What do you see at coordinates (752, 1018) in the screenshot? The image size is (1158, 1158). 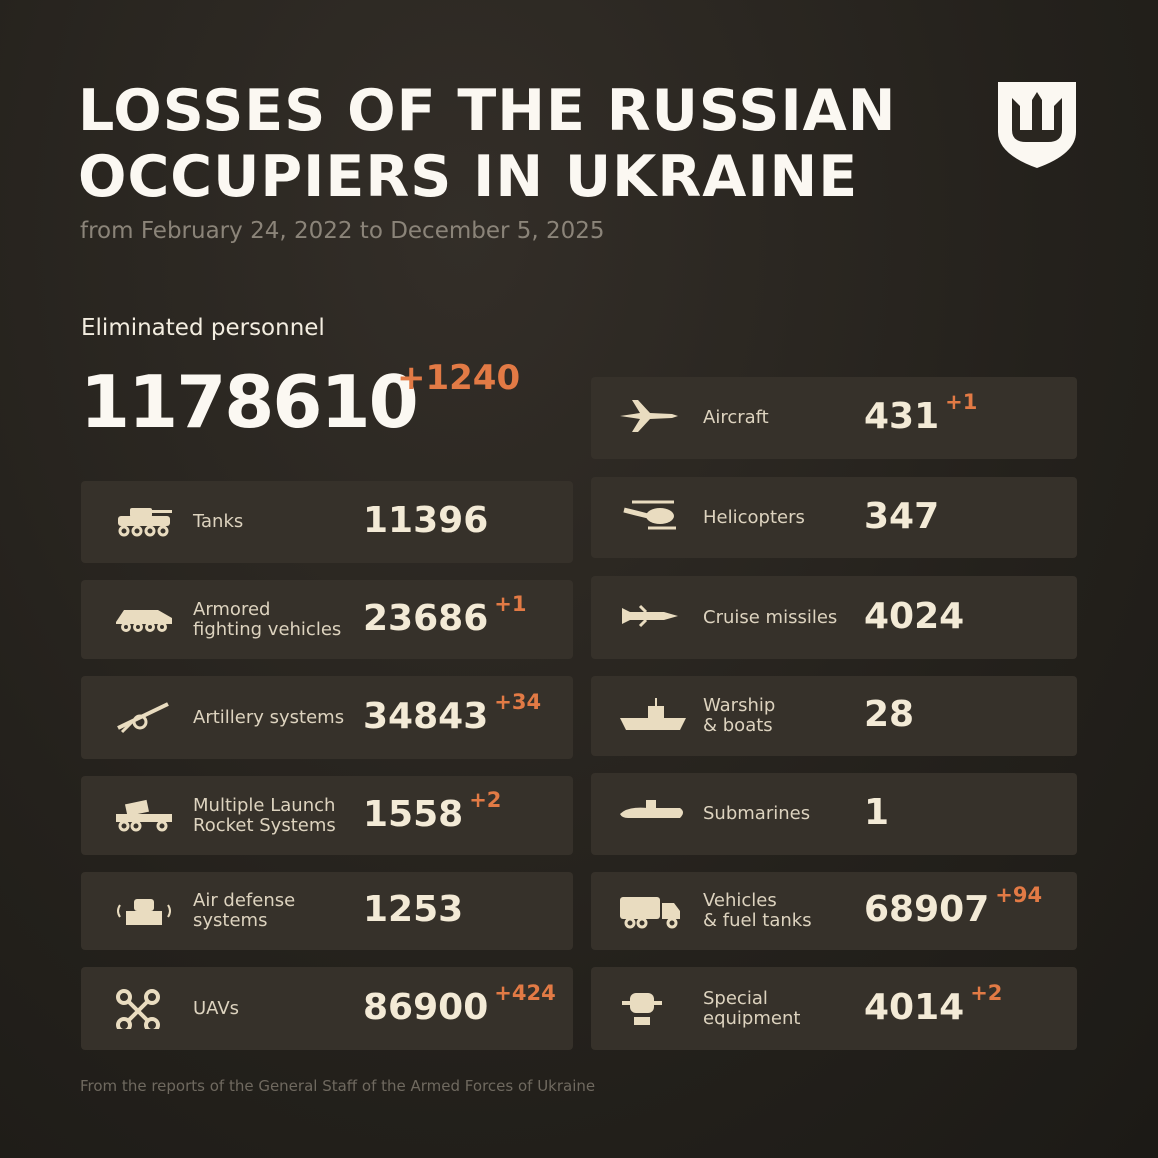 I see `label-line: equipment` at bounding box center [752, 1018].